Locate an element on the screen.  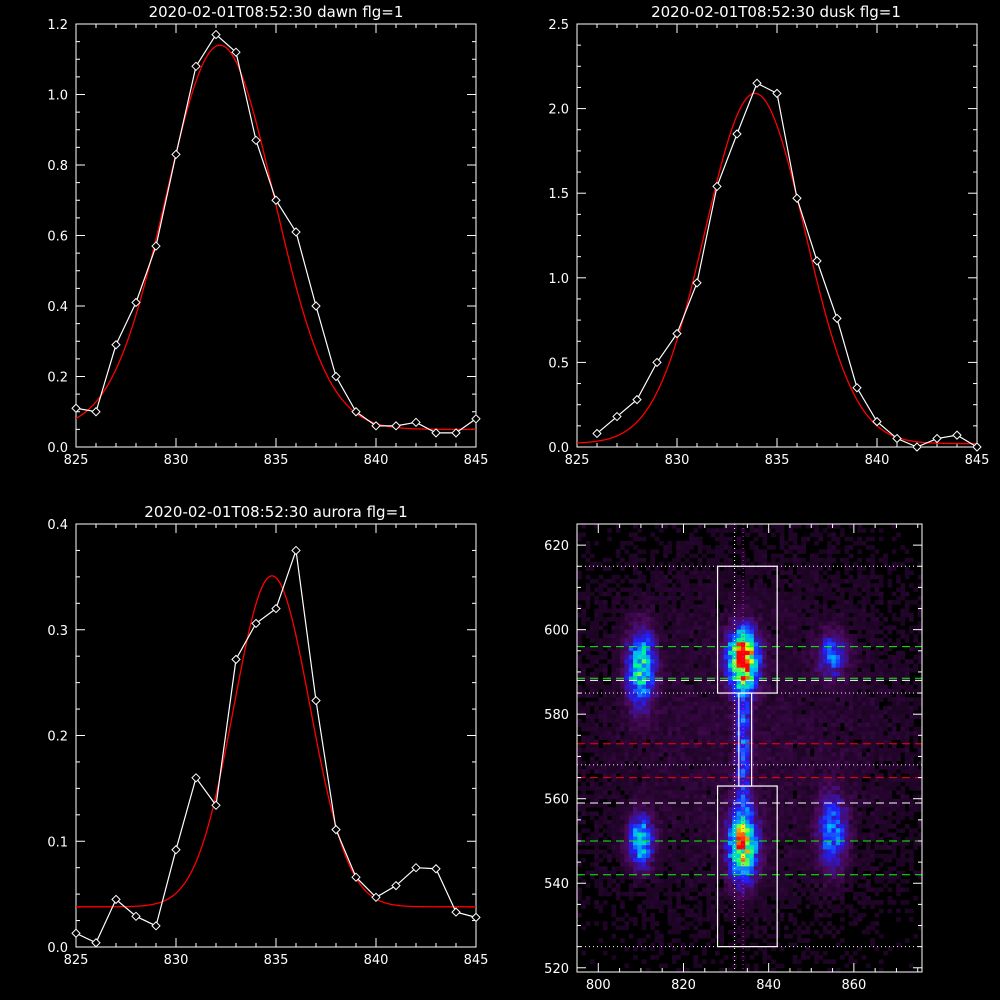
aurora-x-tick-label: 840 is located at coordinates (376, 960).